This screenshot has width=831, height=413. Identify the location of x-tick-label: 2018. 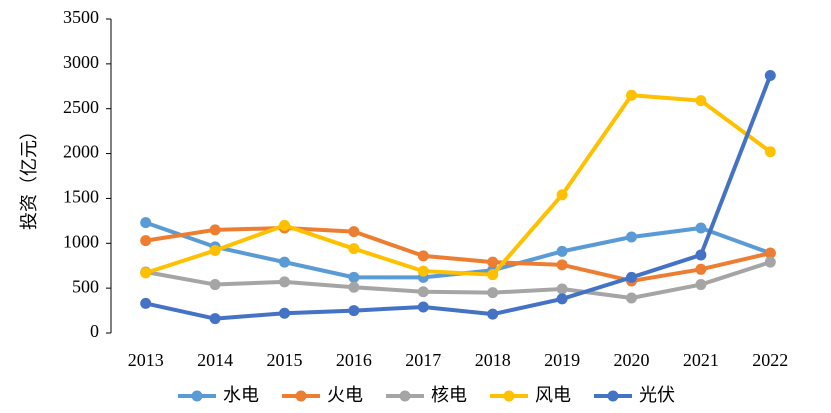
(493, 360).